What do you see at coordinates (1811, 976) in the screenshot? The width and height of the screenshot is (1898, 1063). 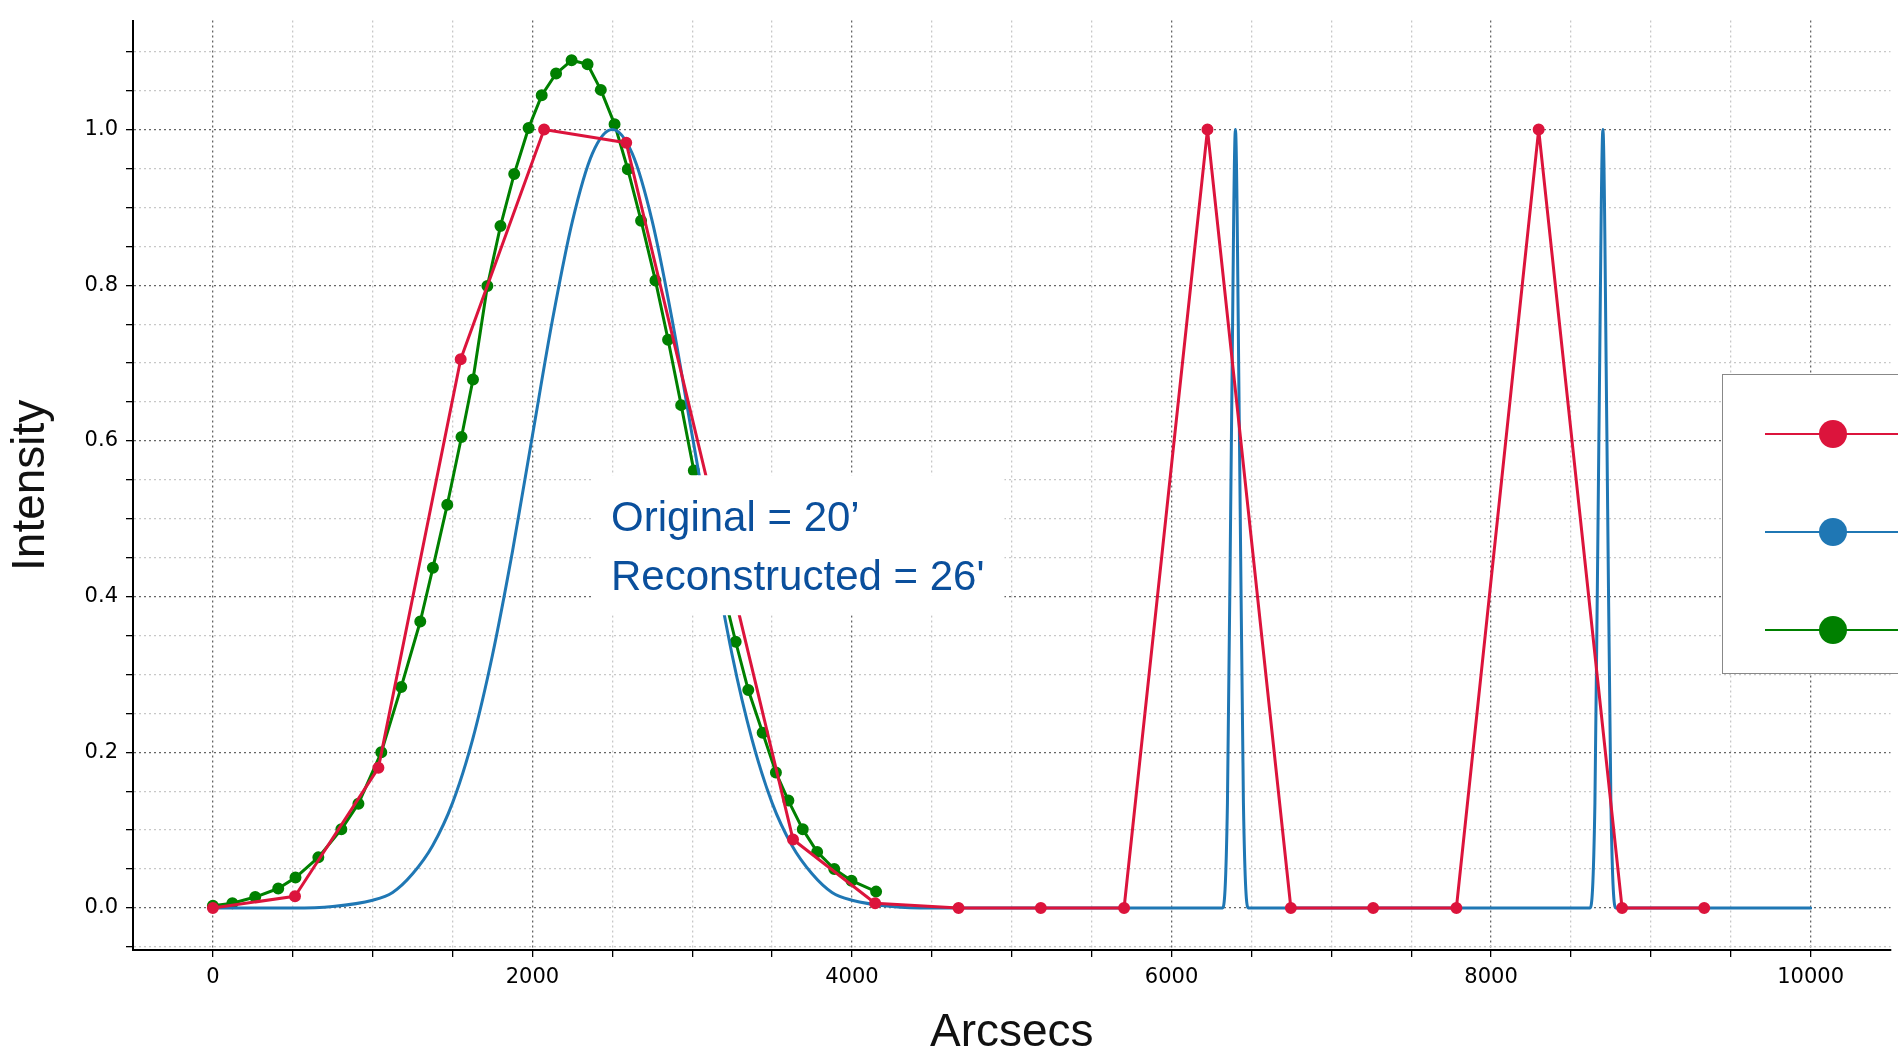 I see `x-tick-label: 10000` at bounding box center [1811, 976].